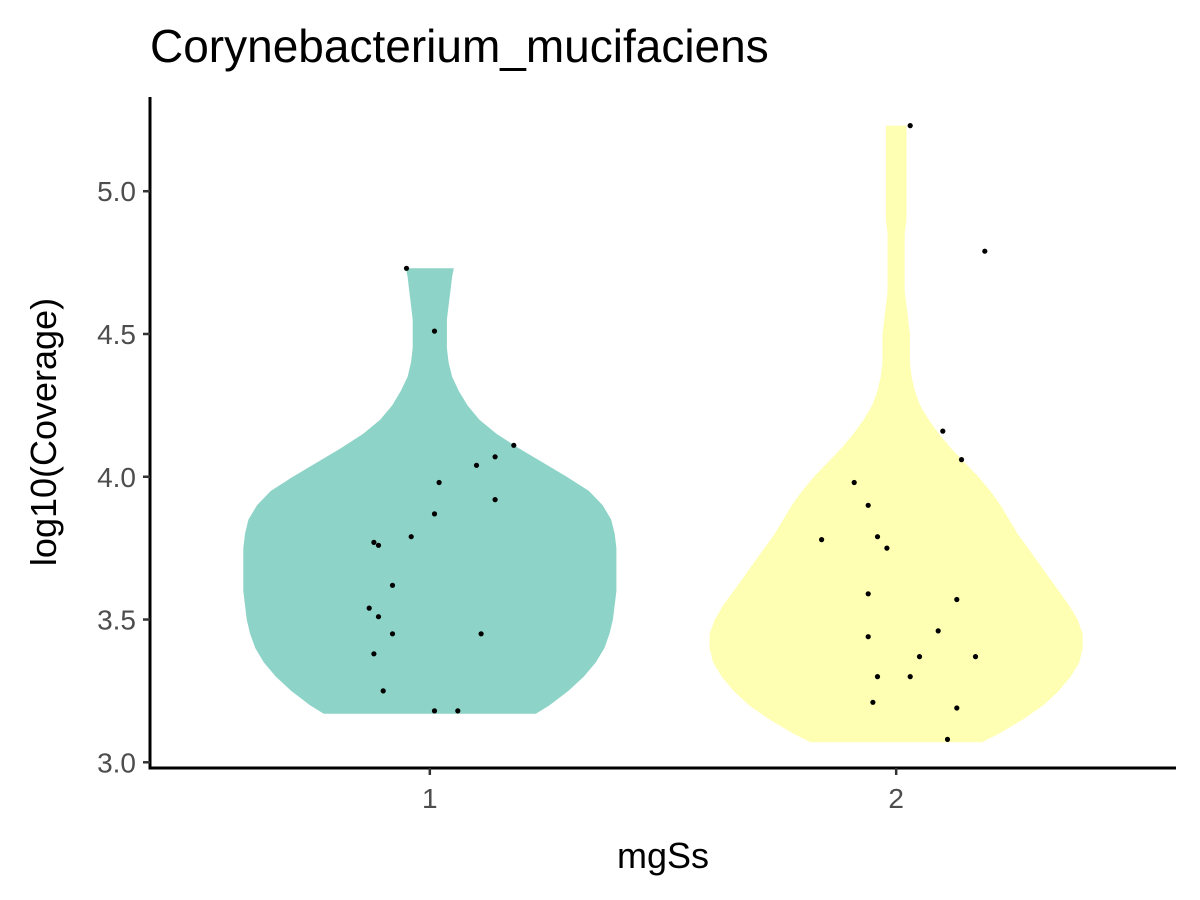 The width and height of the screenshot is (1200, 900). I want to click on x-tick-label: 2, so click(896, 798).